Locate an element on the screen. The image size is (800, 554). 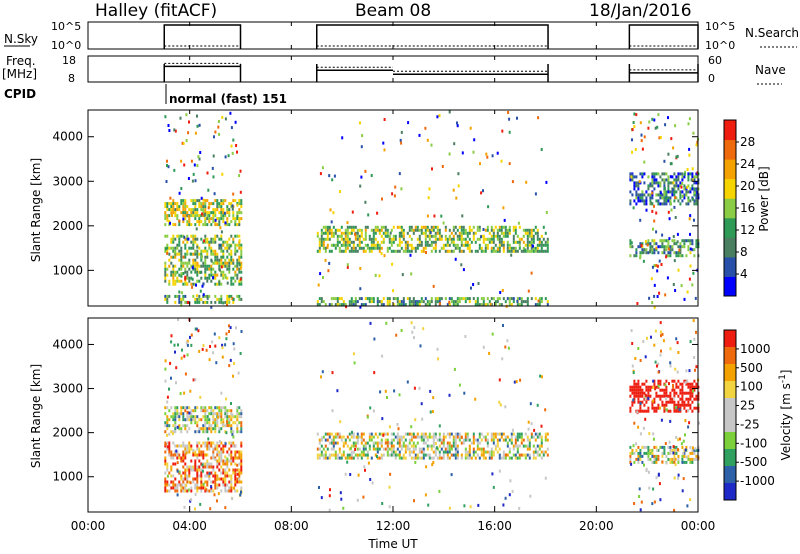
power-colorbar-label: 28 is located at coordinates (747, 142).